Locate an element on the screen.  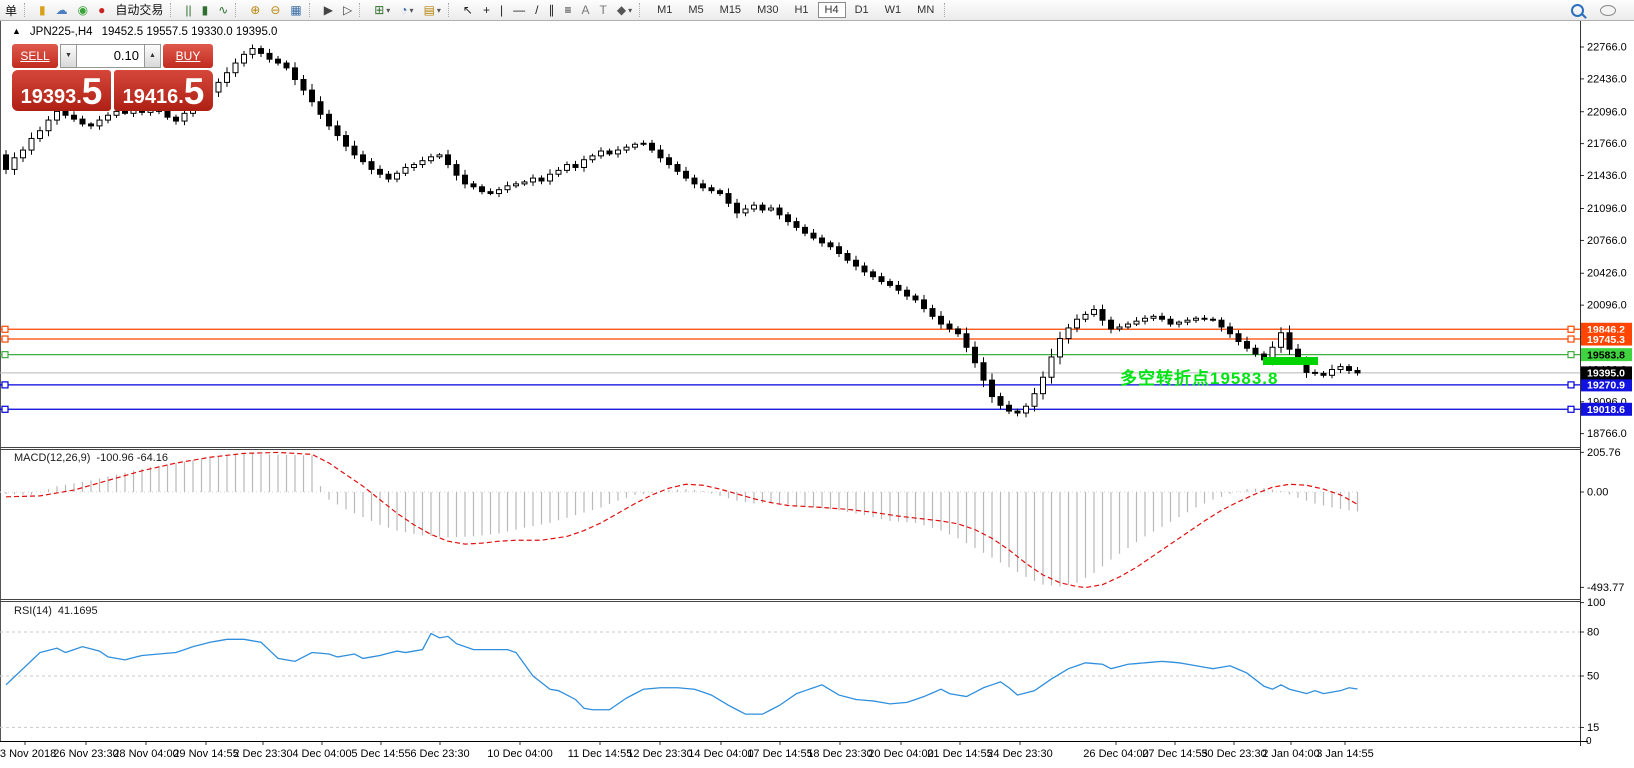
svg-text: 19583.8 is located at coordinates (1606, 355).